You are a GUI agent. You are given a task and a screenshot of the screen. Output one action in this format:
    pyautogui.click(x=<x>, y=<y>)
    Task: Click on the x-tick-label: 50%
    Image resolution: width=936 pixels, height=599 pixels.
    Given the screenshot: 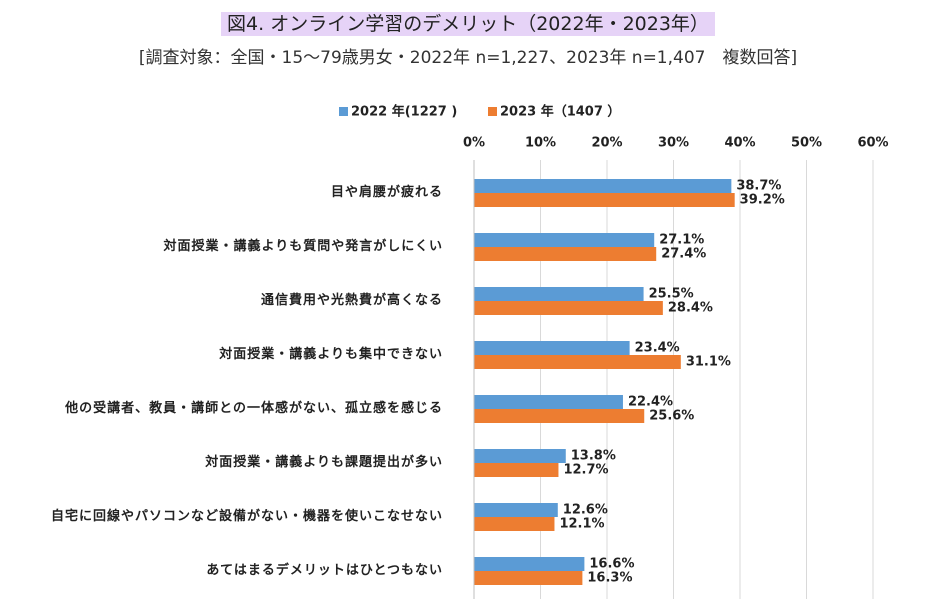 What is the action you would take?
    pyautogui.click(x=806, y=143)
    